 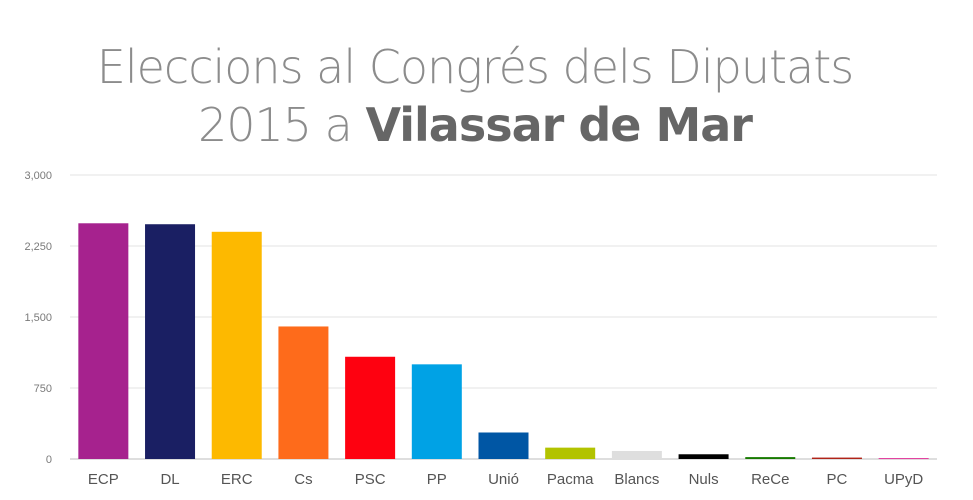 What do you see at coordinates (49, 460) in the screenshot?
I see `y-tick-label: 0` at bounding box center [49, 460].